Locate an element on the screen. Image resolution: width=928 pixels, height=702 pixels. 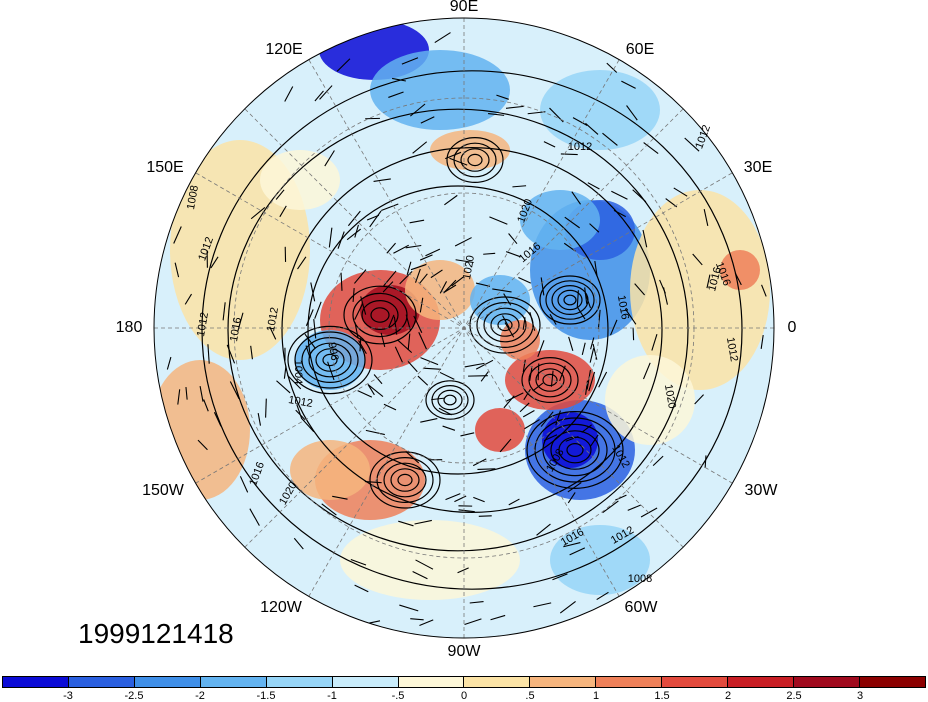
lon-label-90w: 90W is located at coordinates (464, 651).